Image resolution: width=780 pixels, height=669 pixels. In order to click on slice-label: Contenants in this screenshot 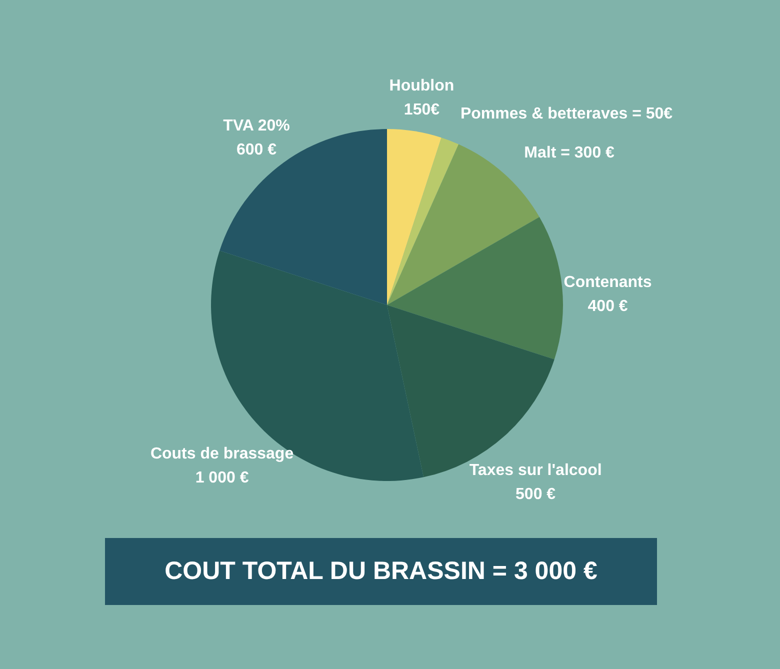, I will do `click(608, 282)`.